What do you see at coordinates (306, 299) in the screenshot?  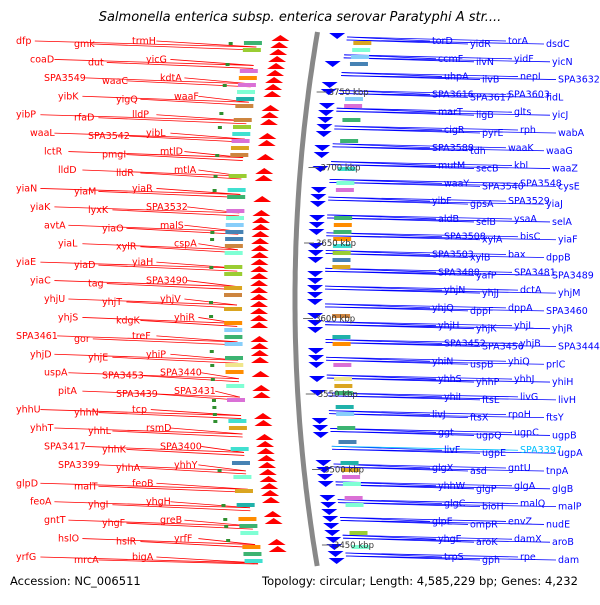 I see `backbone-arc-path` at bounding box center [306, 299].